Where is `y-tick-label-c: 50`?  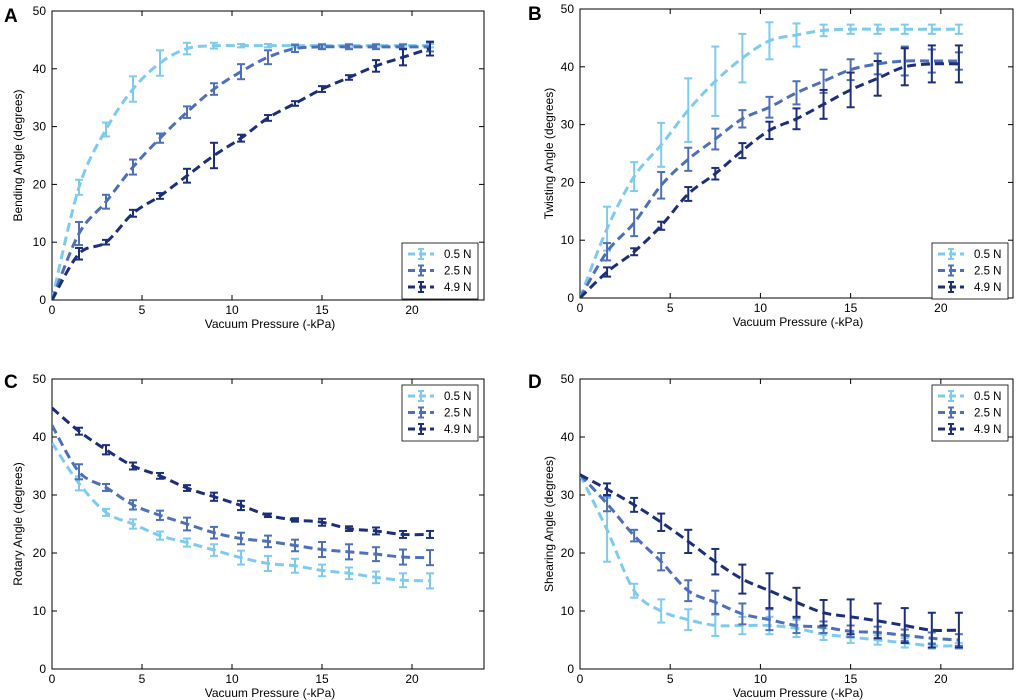 y-tick-label-c: 50 is located at coordinates (40, 379).